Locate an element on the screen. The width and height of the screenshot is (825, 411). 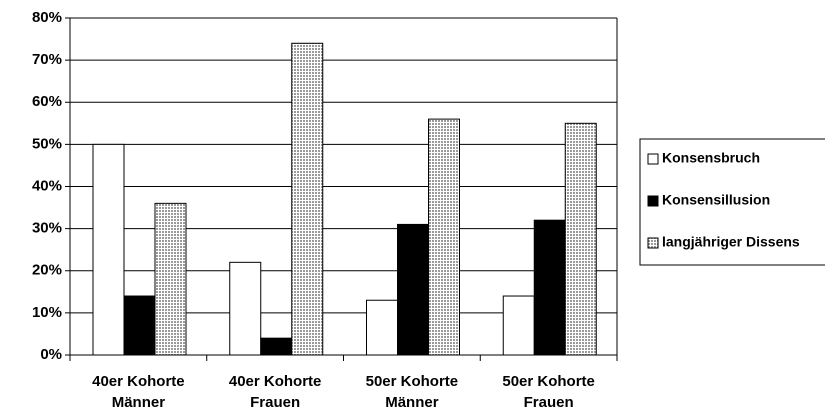
y-tick-label: 60% is located at coordinates (47, 101).